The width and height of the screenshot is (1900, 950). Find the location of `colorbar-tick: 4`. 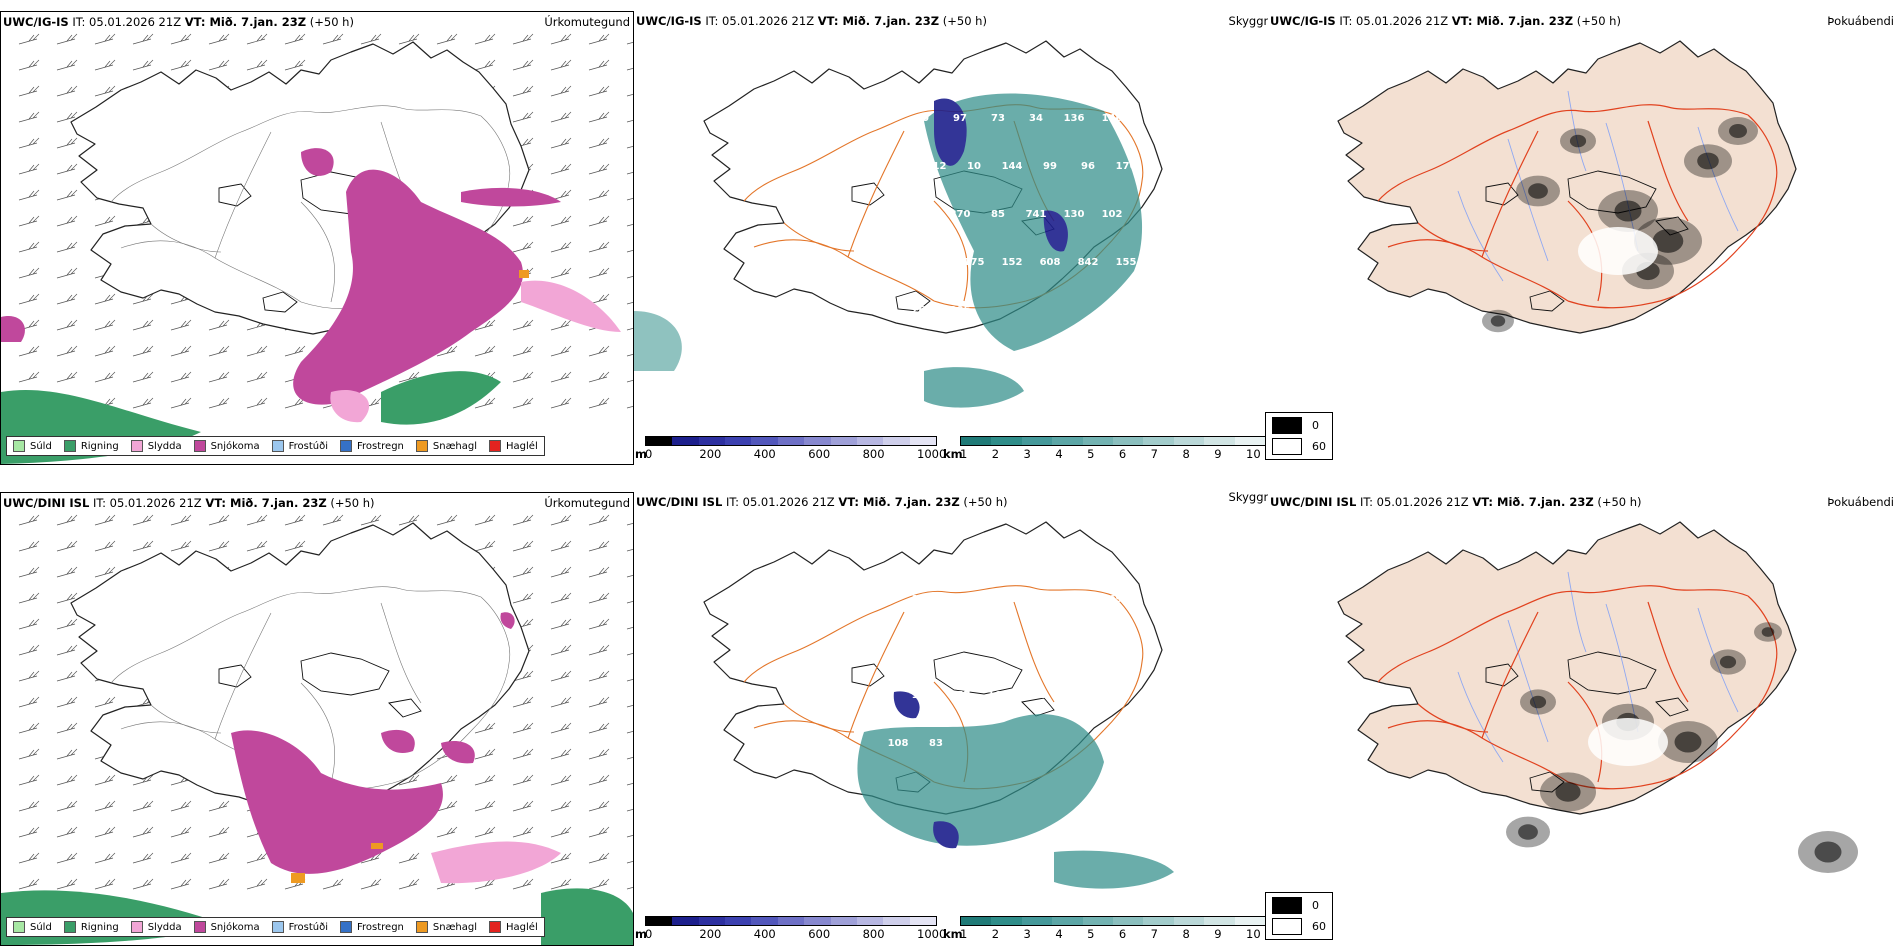

colorbar-tick: 4 is located at coordinates (1059, 454).